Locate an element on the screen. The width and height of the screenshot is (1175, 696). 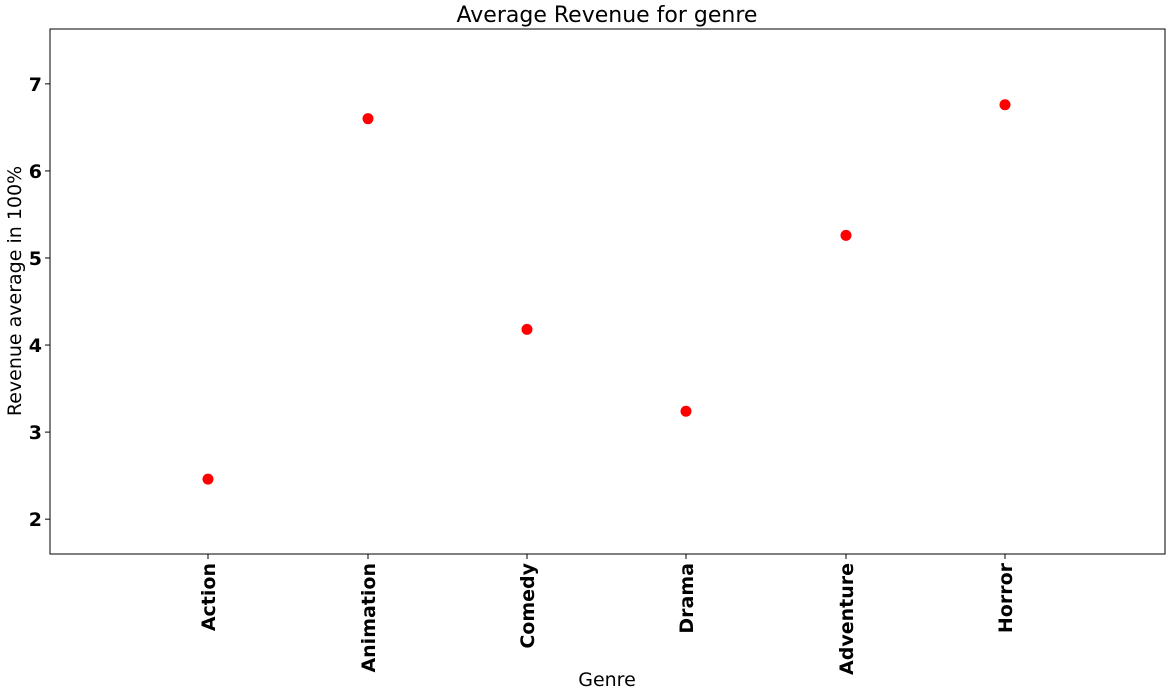
y-tick-label: 4 is located at coordinates (35, 346).